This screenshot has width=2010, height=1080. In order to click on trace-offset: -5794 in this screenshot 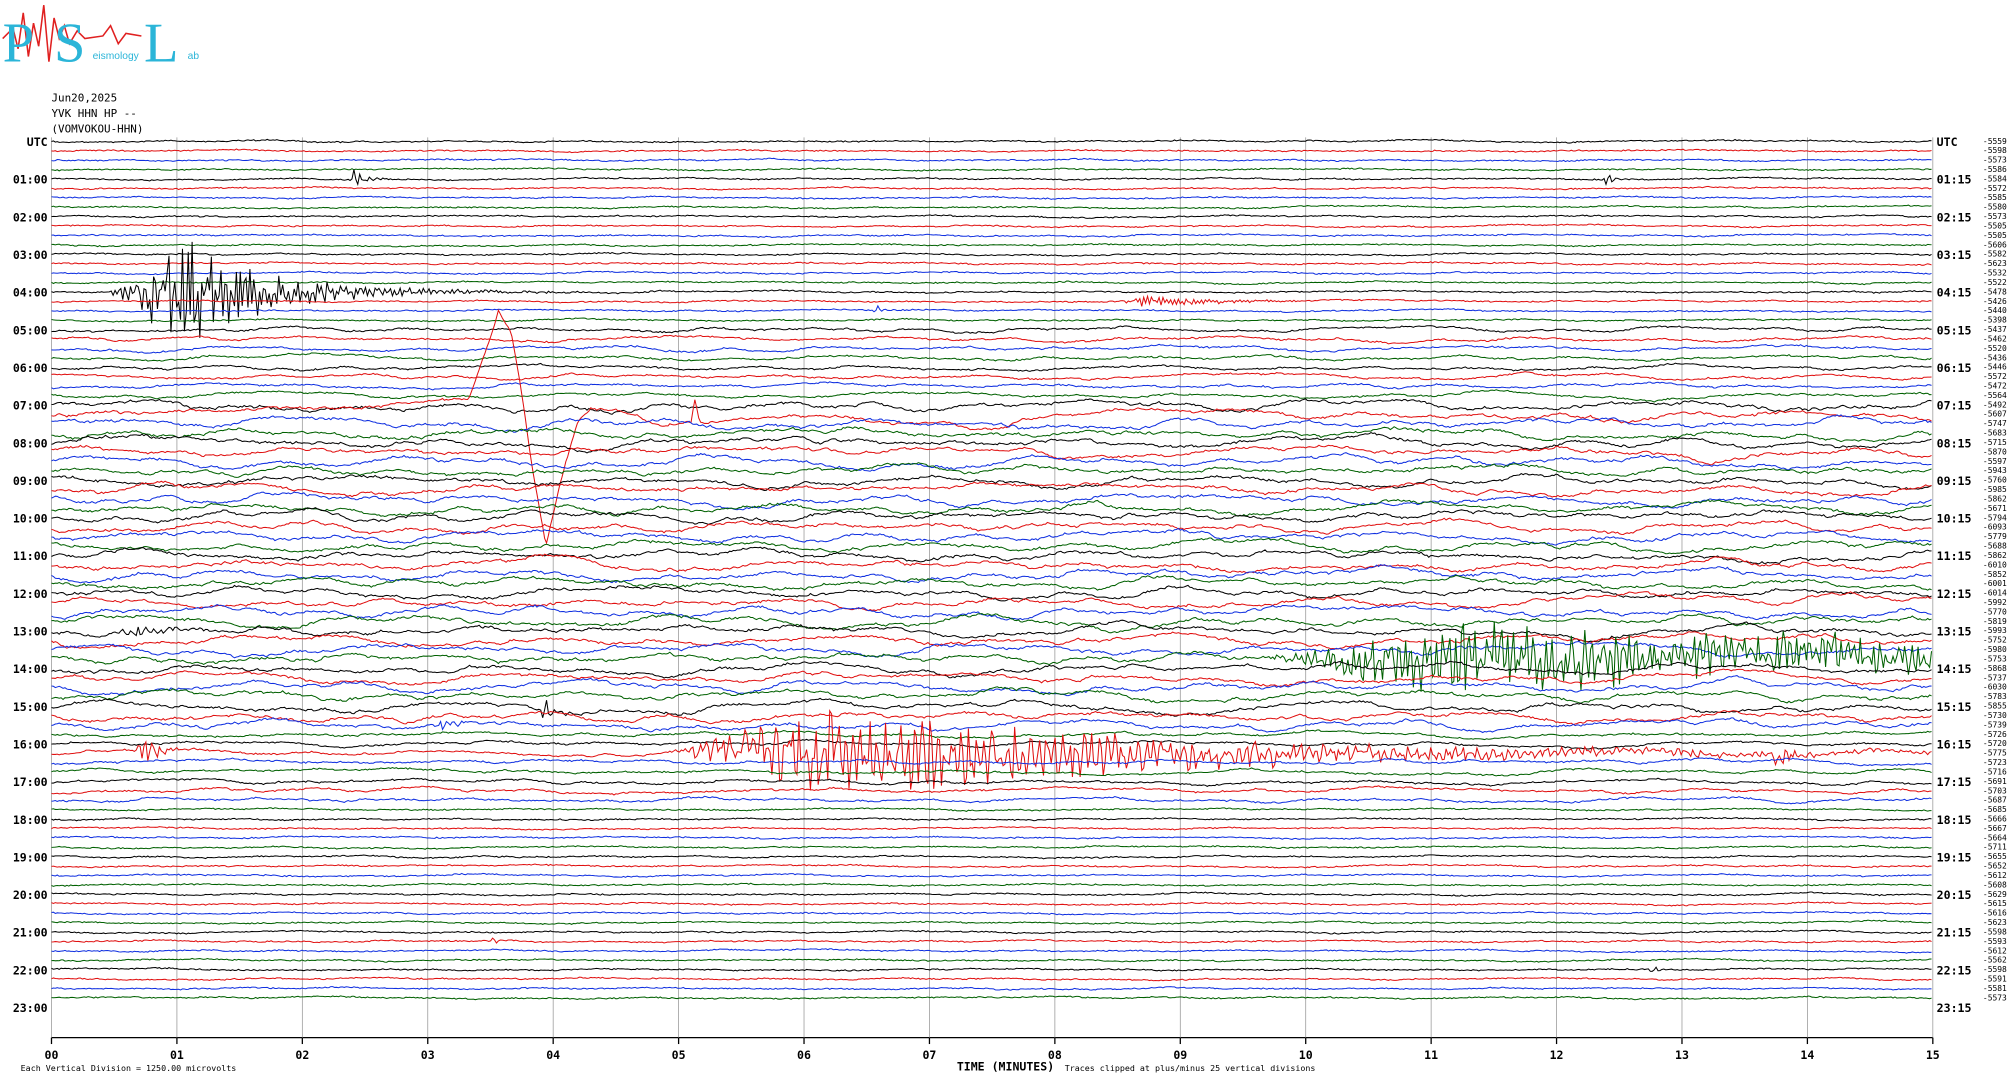, I will do `click(1995, 517)`.